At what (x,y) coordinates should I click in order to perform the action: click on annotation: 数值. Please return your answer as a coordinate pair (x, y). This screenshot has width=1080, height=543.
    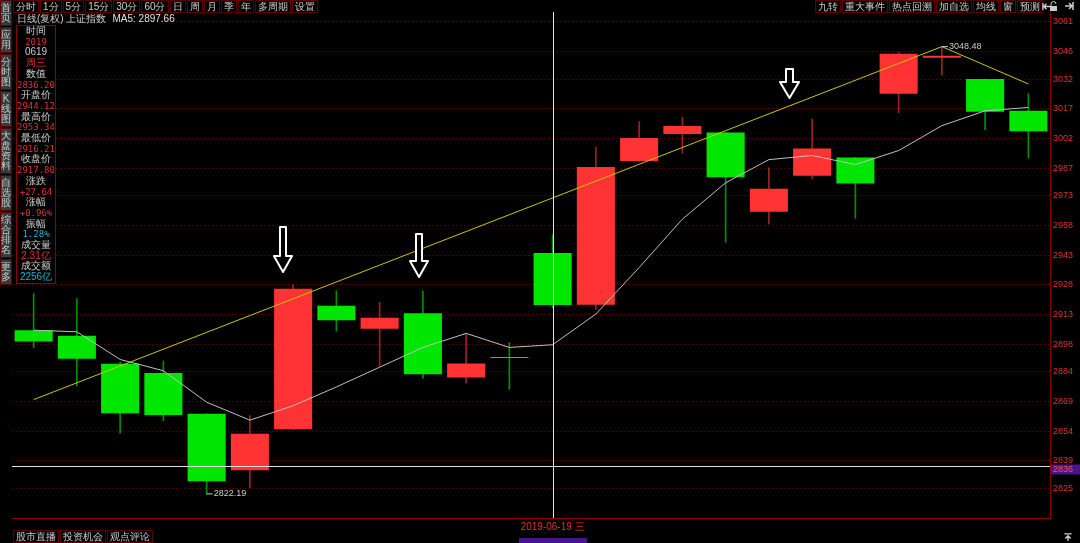
    Looking at the image, I should click on (36, 73).